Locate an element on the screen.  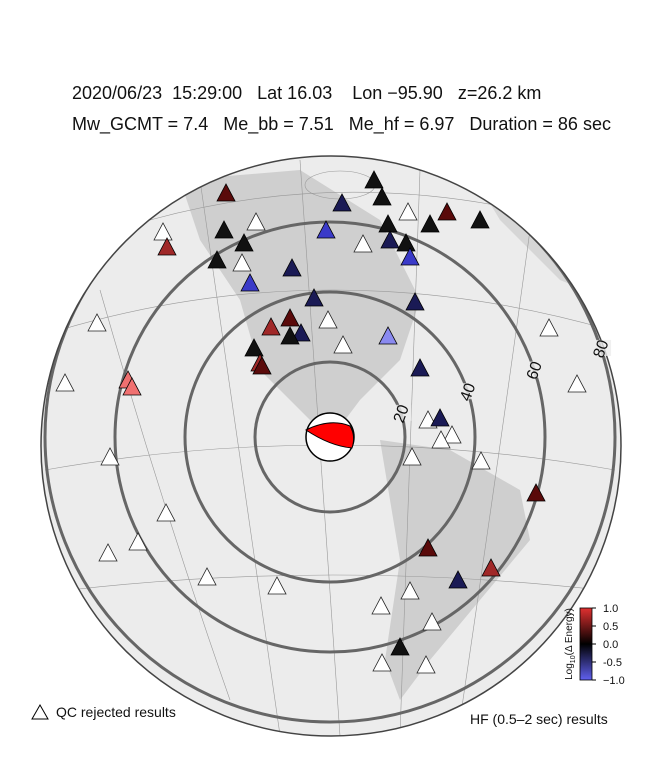
colorbar-tick-label: 1.0 is located at coordinates (610, 609).